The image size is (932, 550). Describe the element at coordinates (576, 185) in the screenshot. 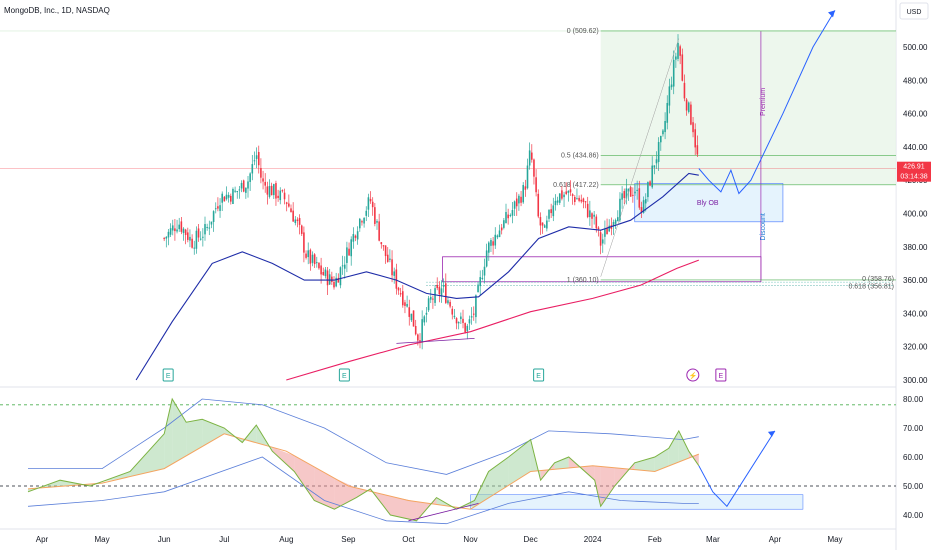

I see `fib-label: 0.618 (417.22)` at that location.